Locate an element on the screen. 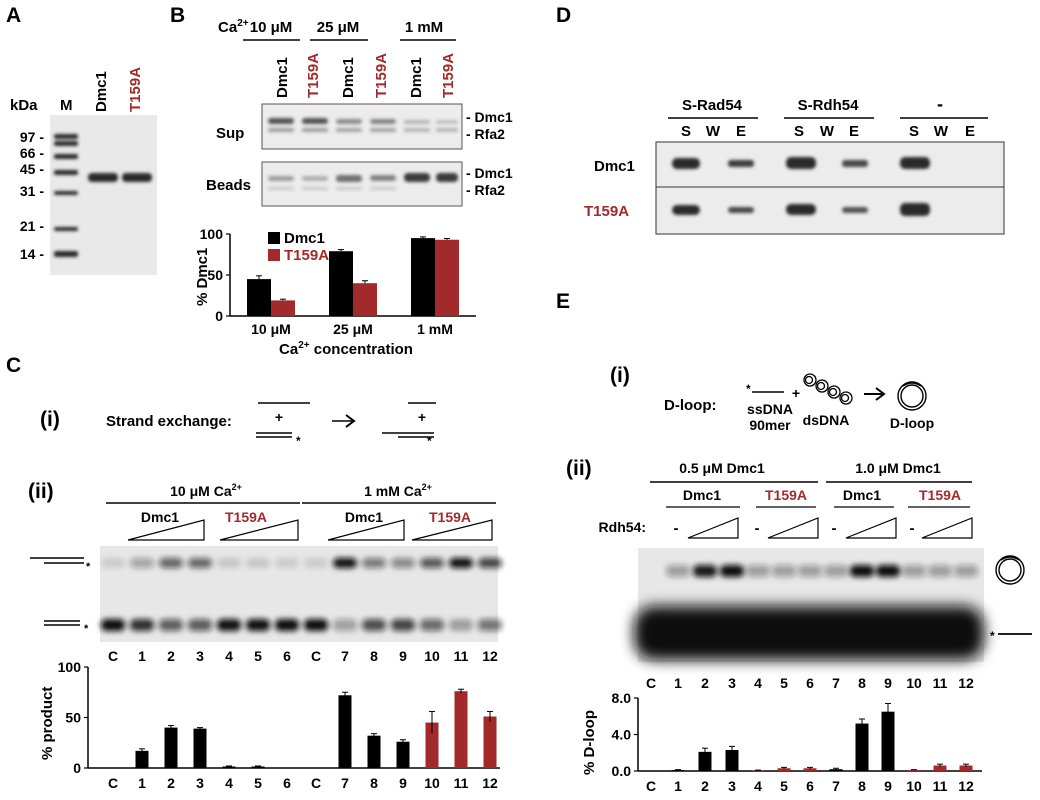 The width and height of the screenshot is (1040, 800). chart-e-xtick-label: 6 is located at coordinates (810, 786).